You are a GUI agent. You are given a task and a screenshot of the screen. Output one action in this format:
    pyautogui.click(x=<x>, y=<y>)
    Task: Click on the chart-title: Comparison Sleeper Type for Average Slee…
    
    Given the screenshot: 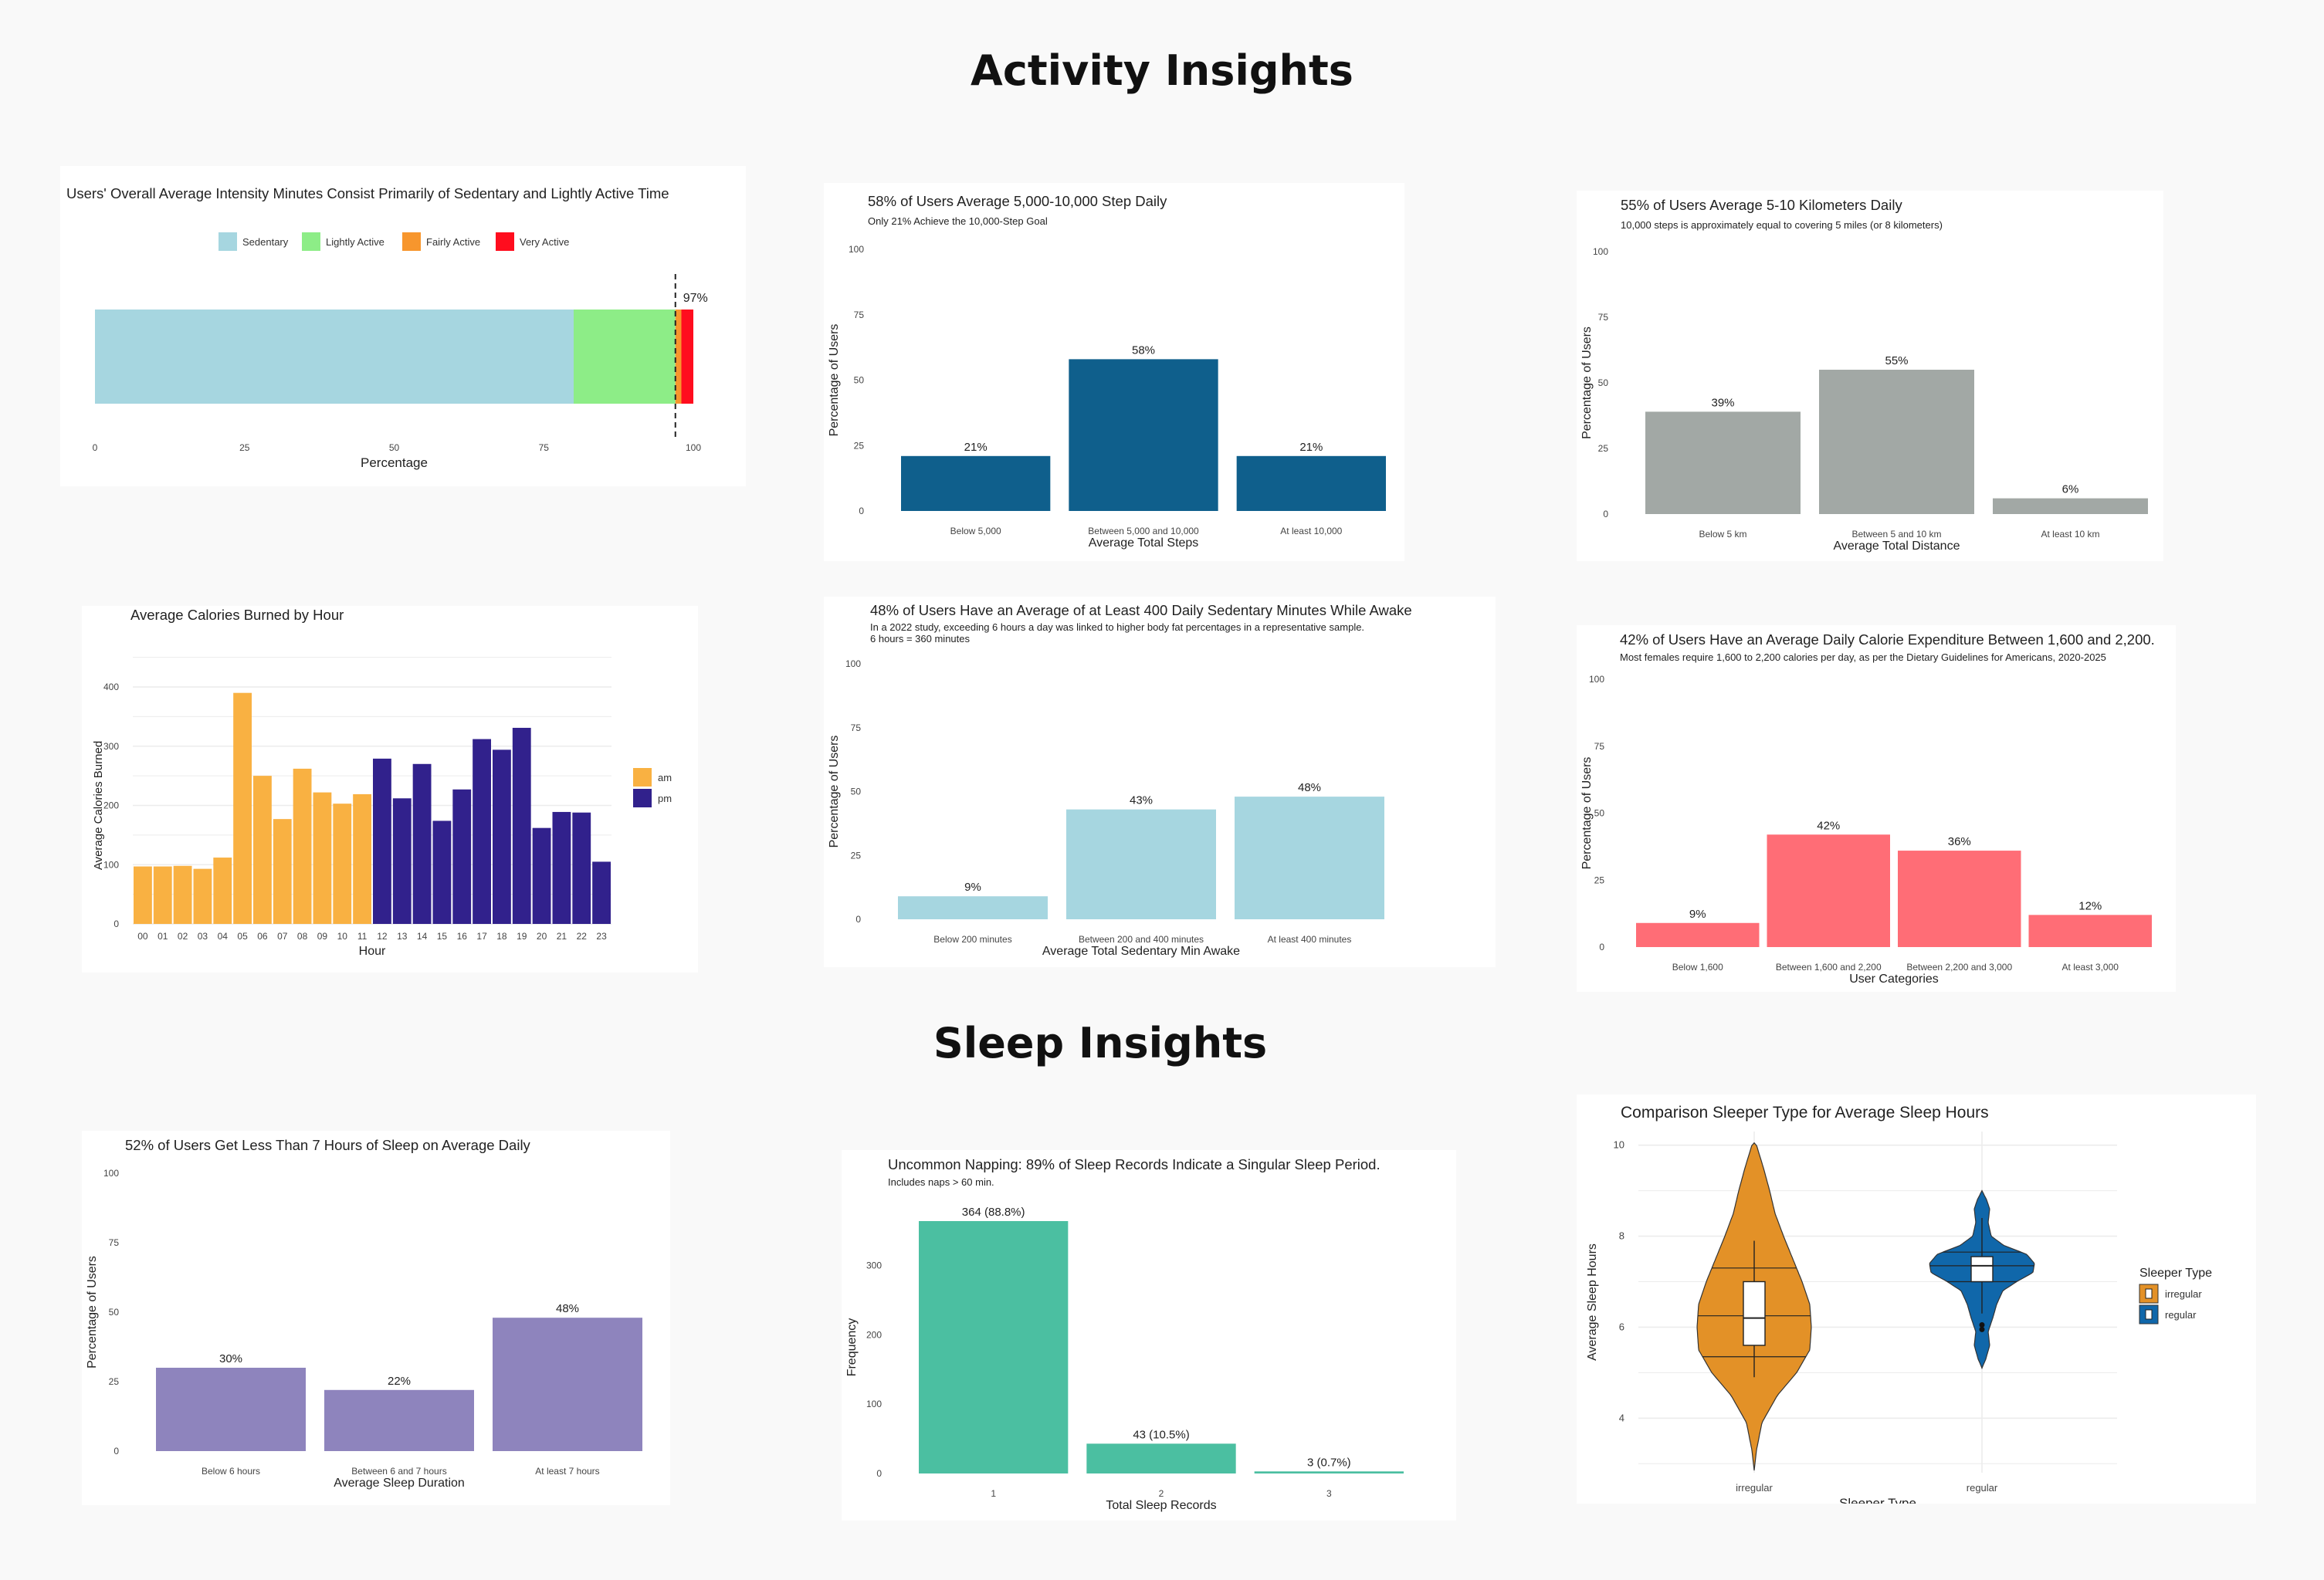 What is the action you would take?
    pyautogui.click(x=1805, y=1113)
    